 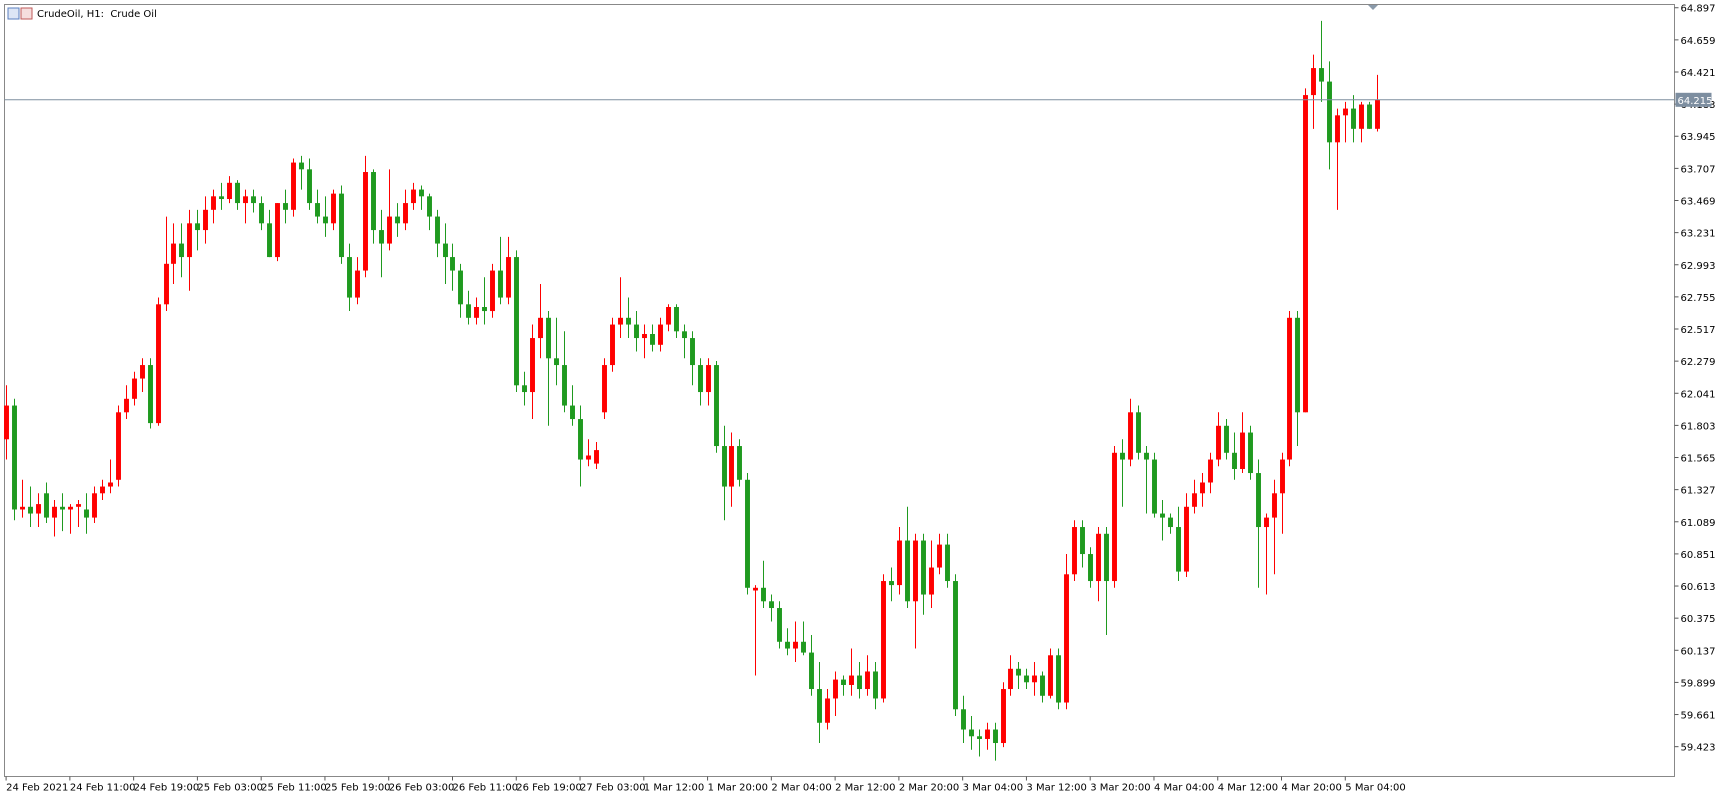 What do you see at coordinates (167, 788) in the screenshot?
I see `x-tick-label: 24 Feb 19:00` at bounding box center [167, 788].